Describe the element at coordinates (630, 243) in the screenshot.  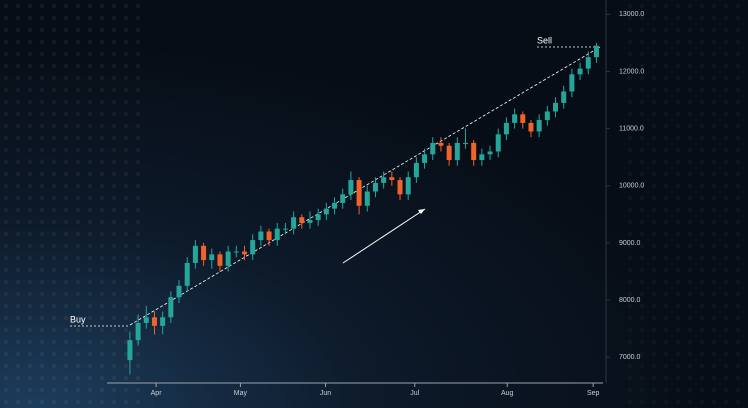
I see `y-tick-label: 9000.0` at that location.